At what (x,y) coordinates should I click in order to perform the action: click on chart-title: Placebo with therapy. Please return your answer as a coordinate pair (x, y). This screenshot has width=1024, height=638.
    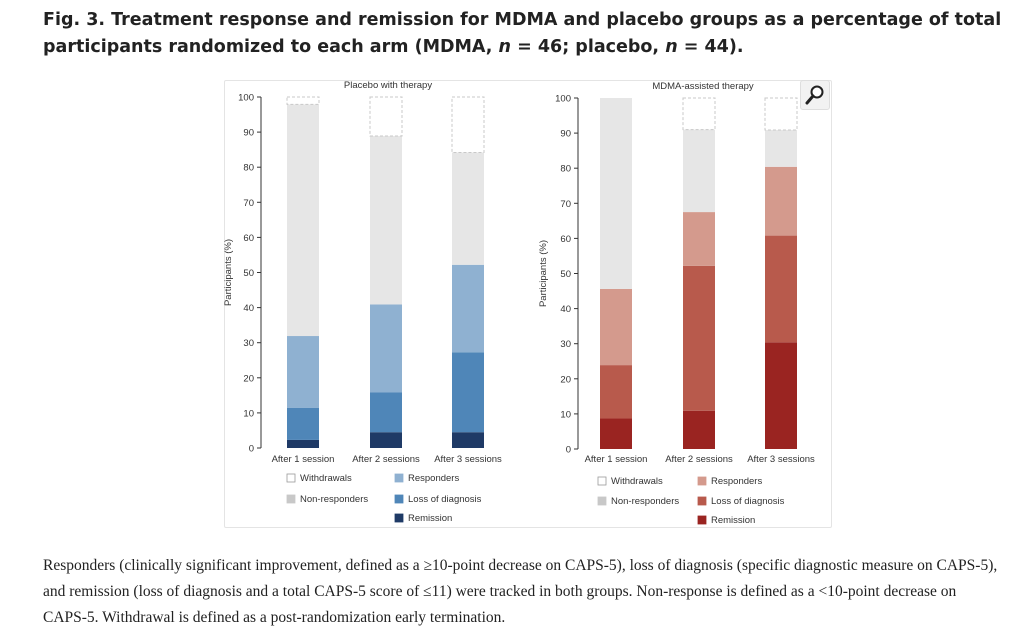
    Looking at the image, I should click on (388, 85).